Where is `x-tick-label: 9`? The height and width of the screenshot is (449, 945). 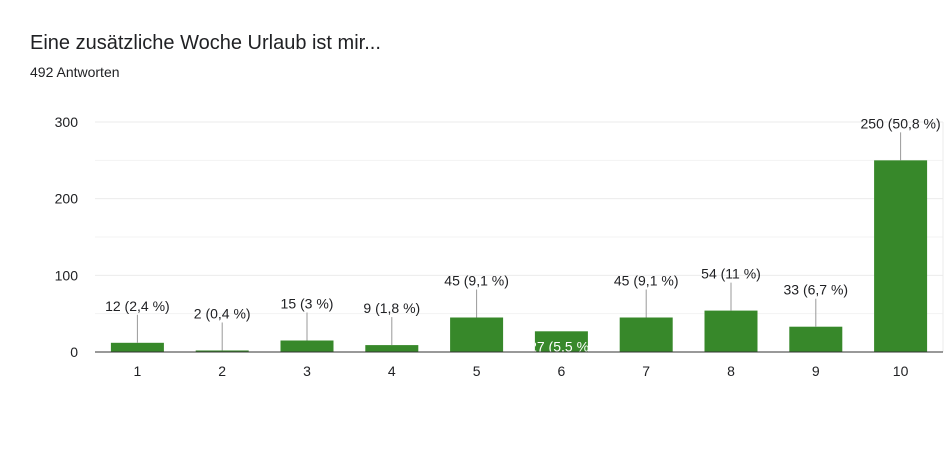
x-tick-label: 9 is located at coordinates (816, 371).